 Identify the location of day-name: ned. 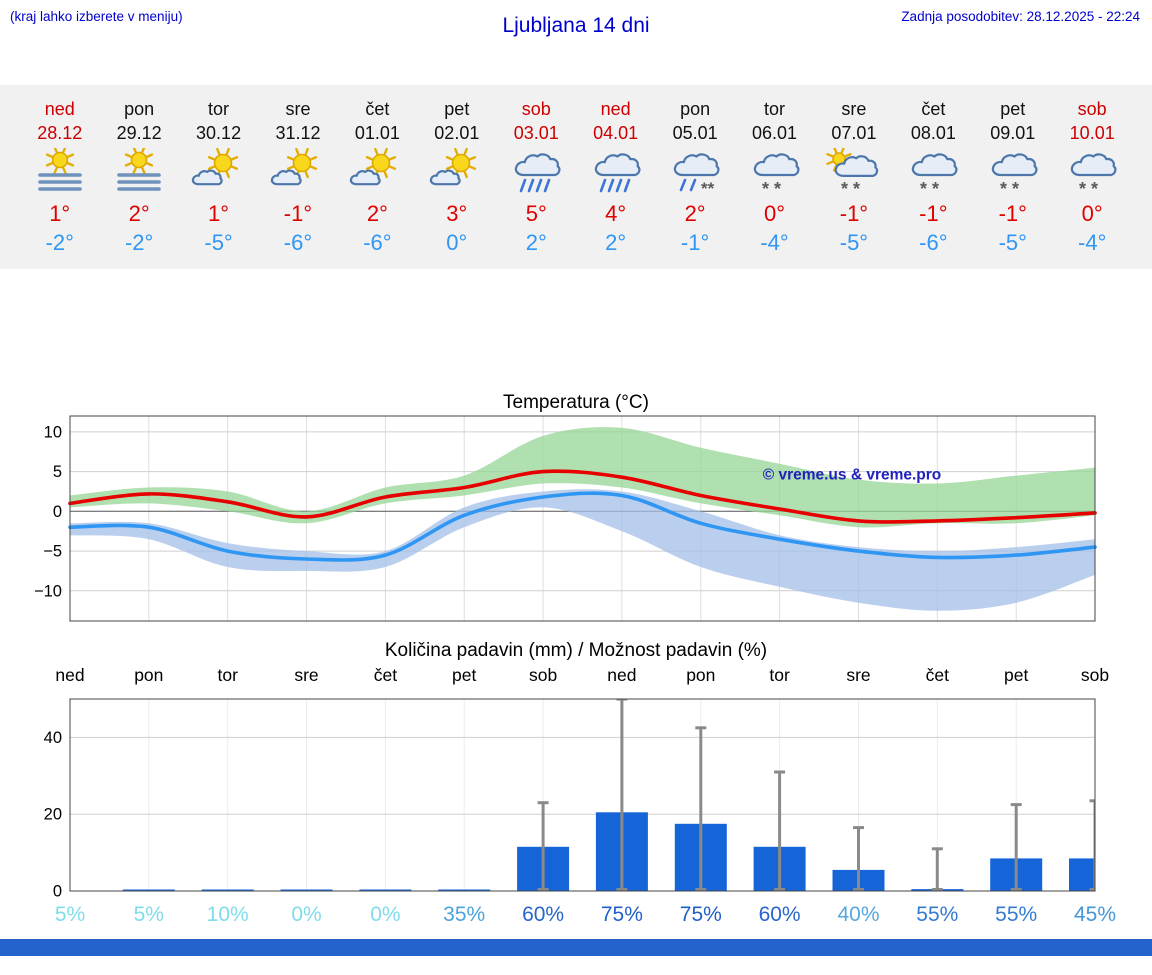
(59, 109).